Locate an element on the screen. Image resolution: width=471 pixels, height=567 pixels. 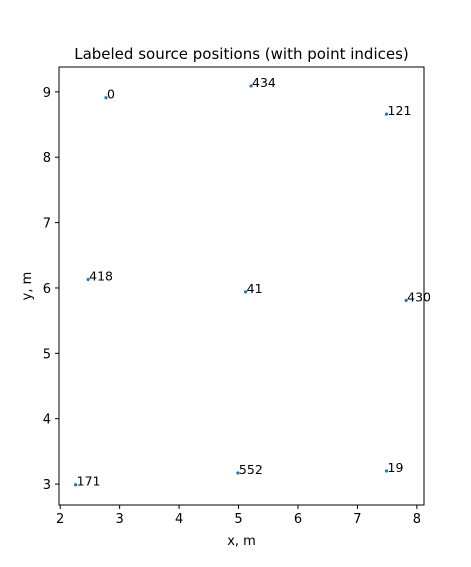
y-tick-label: 7 is located at coordinates (47, 224).